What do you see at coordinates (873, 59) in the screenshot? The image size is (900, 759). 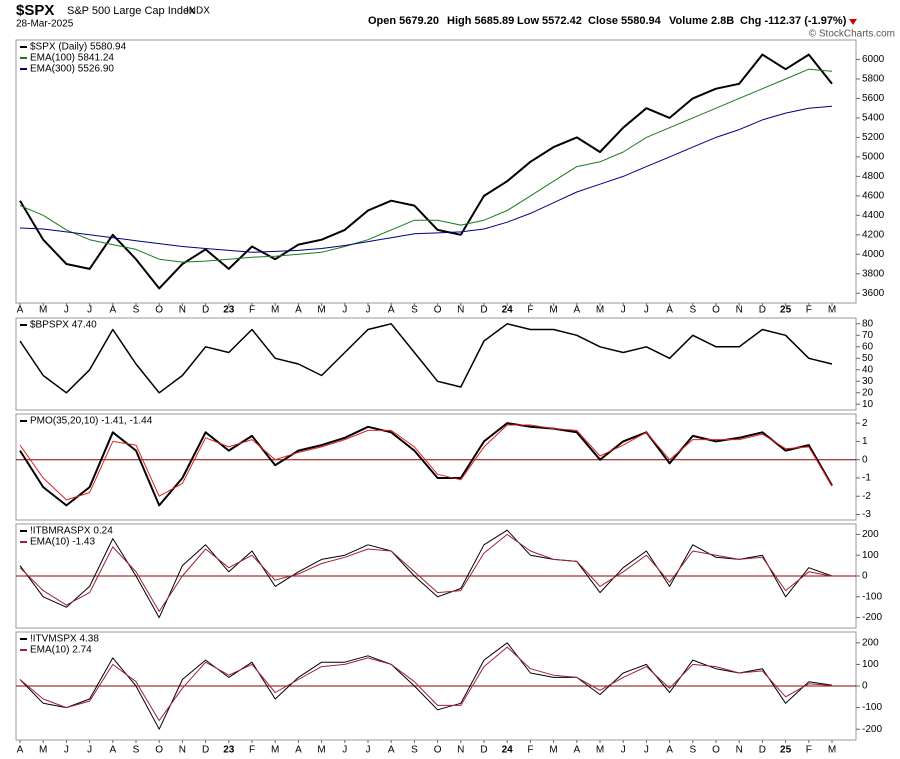 I see `y-tick-label: 6000` at bounding box center [873, 59].